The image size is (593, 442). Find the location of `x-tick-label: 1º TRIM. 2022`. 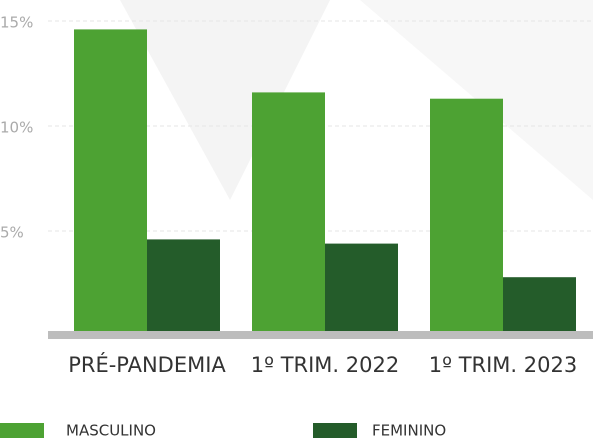

x-tick-label: 1º TRIM. 2022 is located at coordinates (325, 365).